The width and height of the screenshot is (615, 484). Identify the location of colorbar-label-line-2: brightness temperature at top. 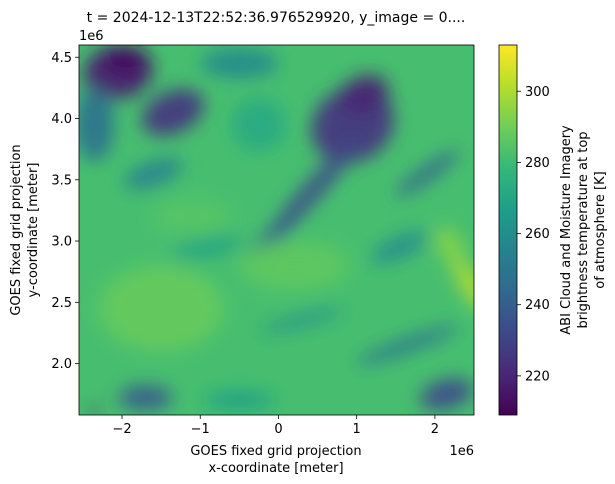
(583, 229).